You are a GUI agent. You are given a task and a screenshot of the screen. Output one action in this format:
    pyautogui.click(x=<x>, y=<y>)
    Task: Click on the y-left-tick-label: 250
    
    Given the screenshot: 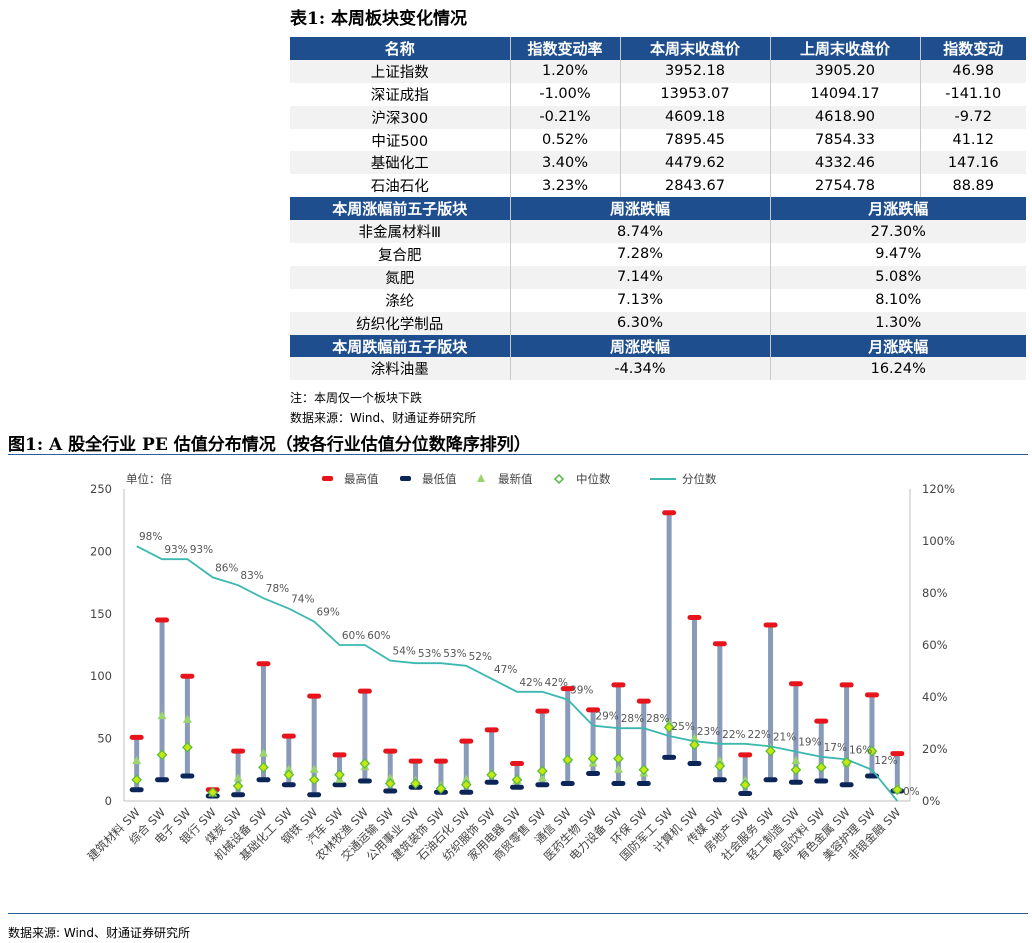 What is the action you would take?
    pyautogui.click(x=101, y=489)
    